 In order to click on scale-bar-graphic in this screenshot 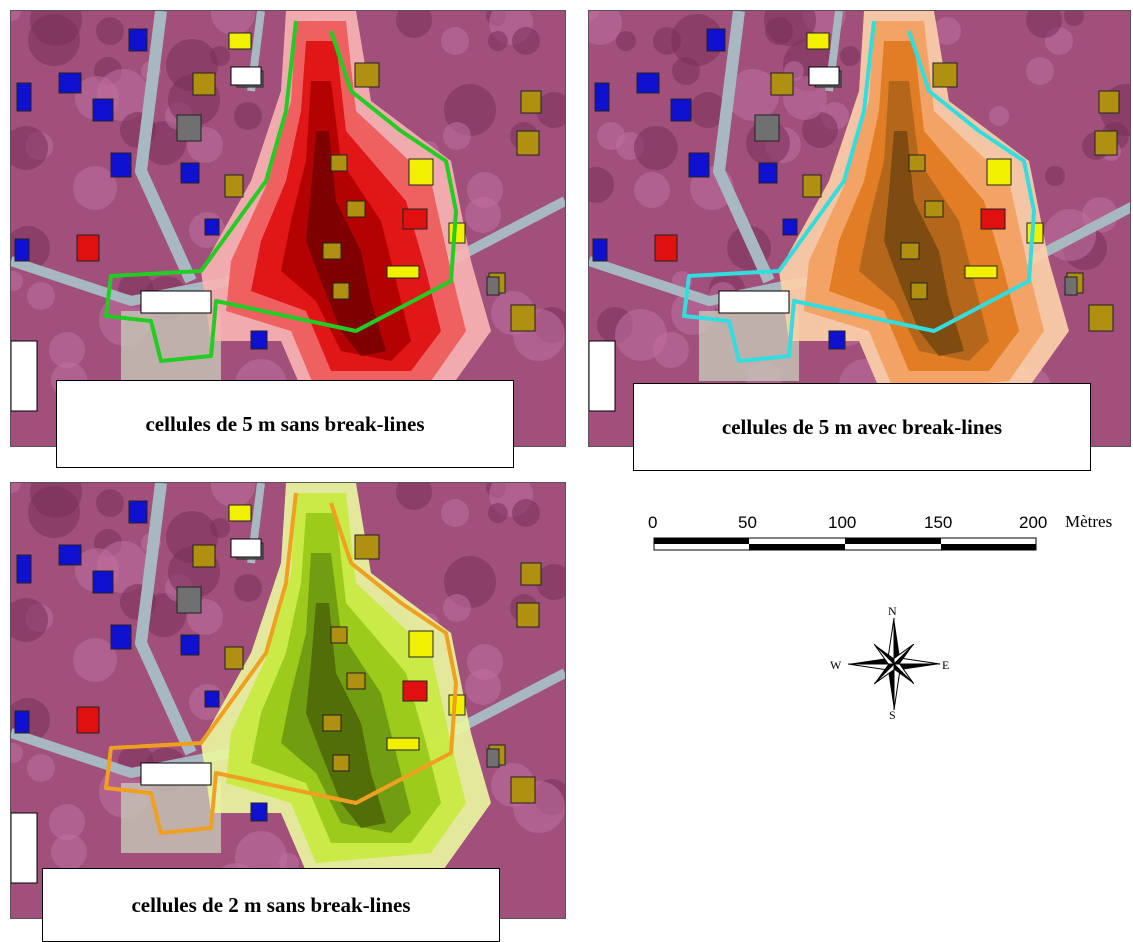, I will do `click(845, 544)`.